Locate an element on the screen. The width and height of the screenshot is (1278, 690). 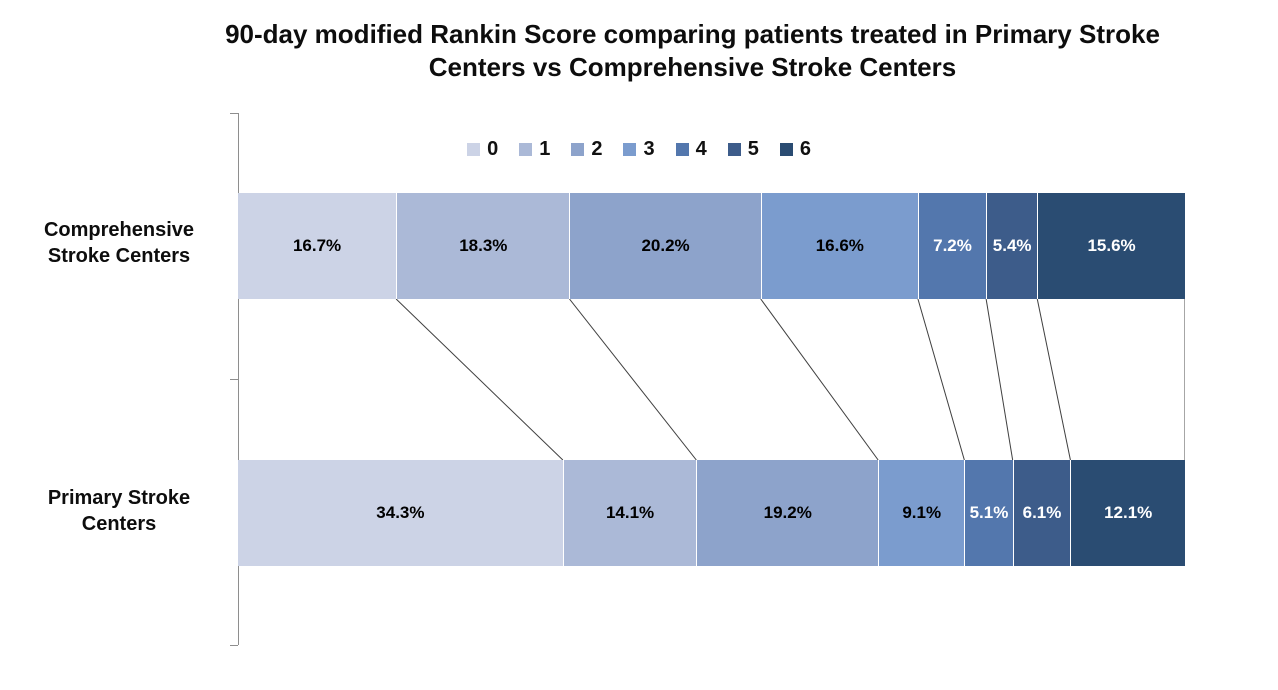
bar-segment-mrs2: 20.2% is located at coordinates (665, 246).